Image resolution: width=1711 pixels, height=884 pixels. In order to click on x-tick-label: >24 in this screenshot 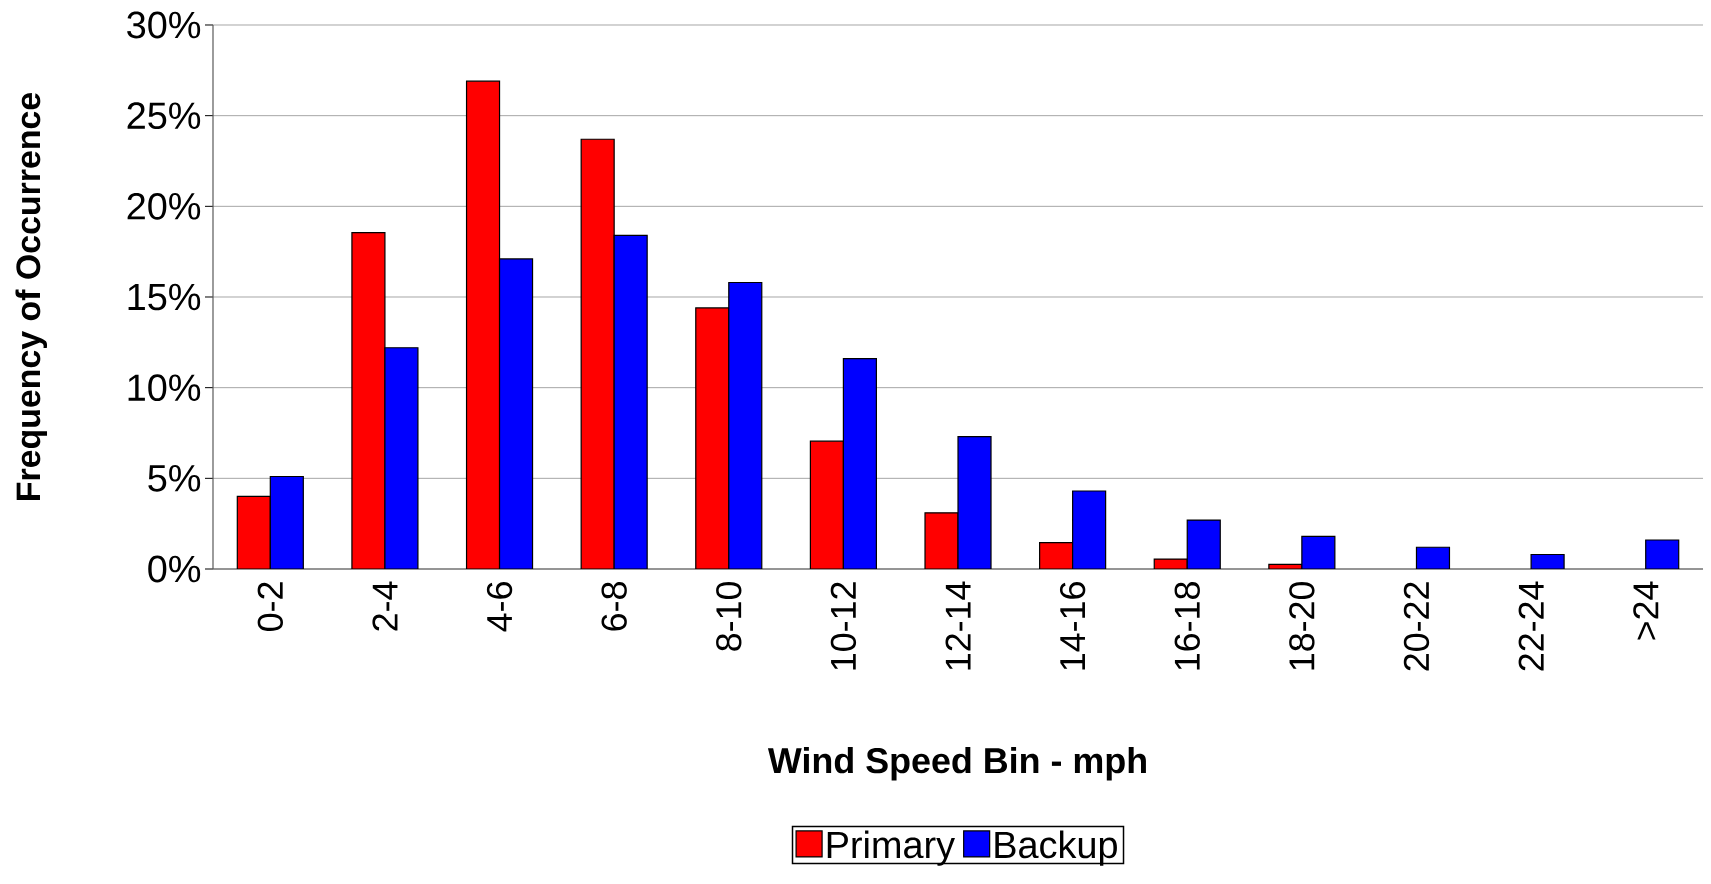, I will do `click(1646, 610)`.